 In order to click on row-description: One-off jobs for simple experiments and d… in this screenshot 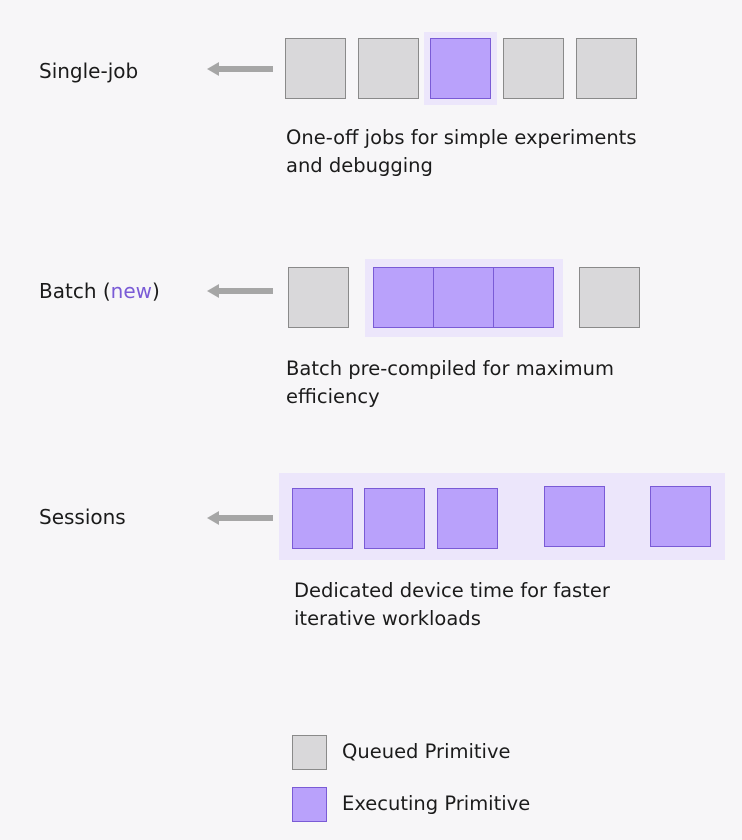, I will do `click(486, 152)`.